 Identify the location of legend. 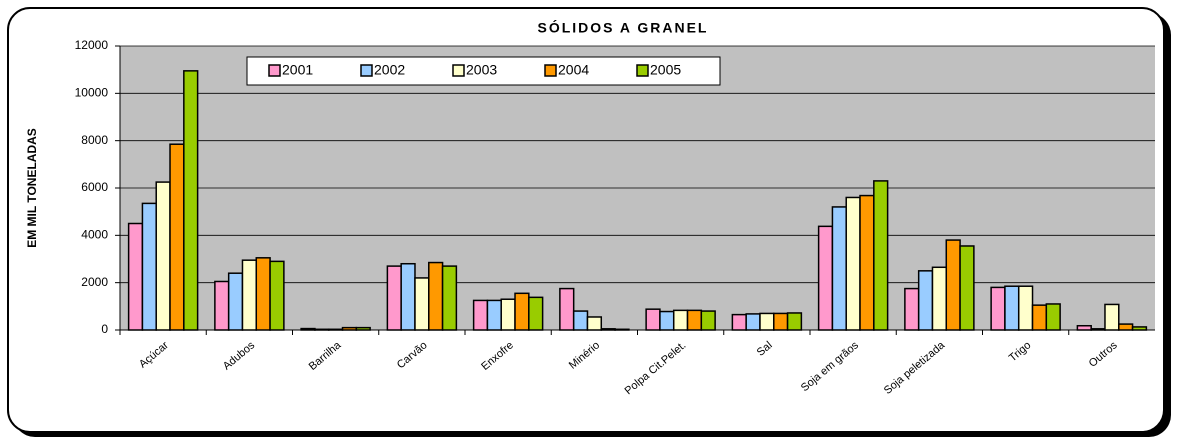
(483, 71).